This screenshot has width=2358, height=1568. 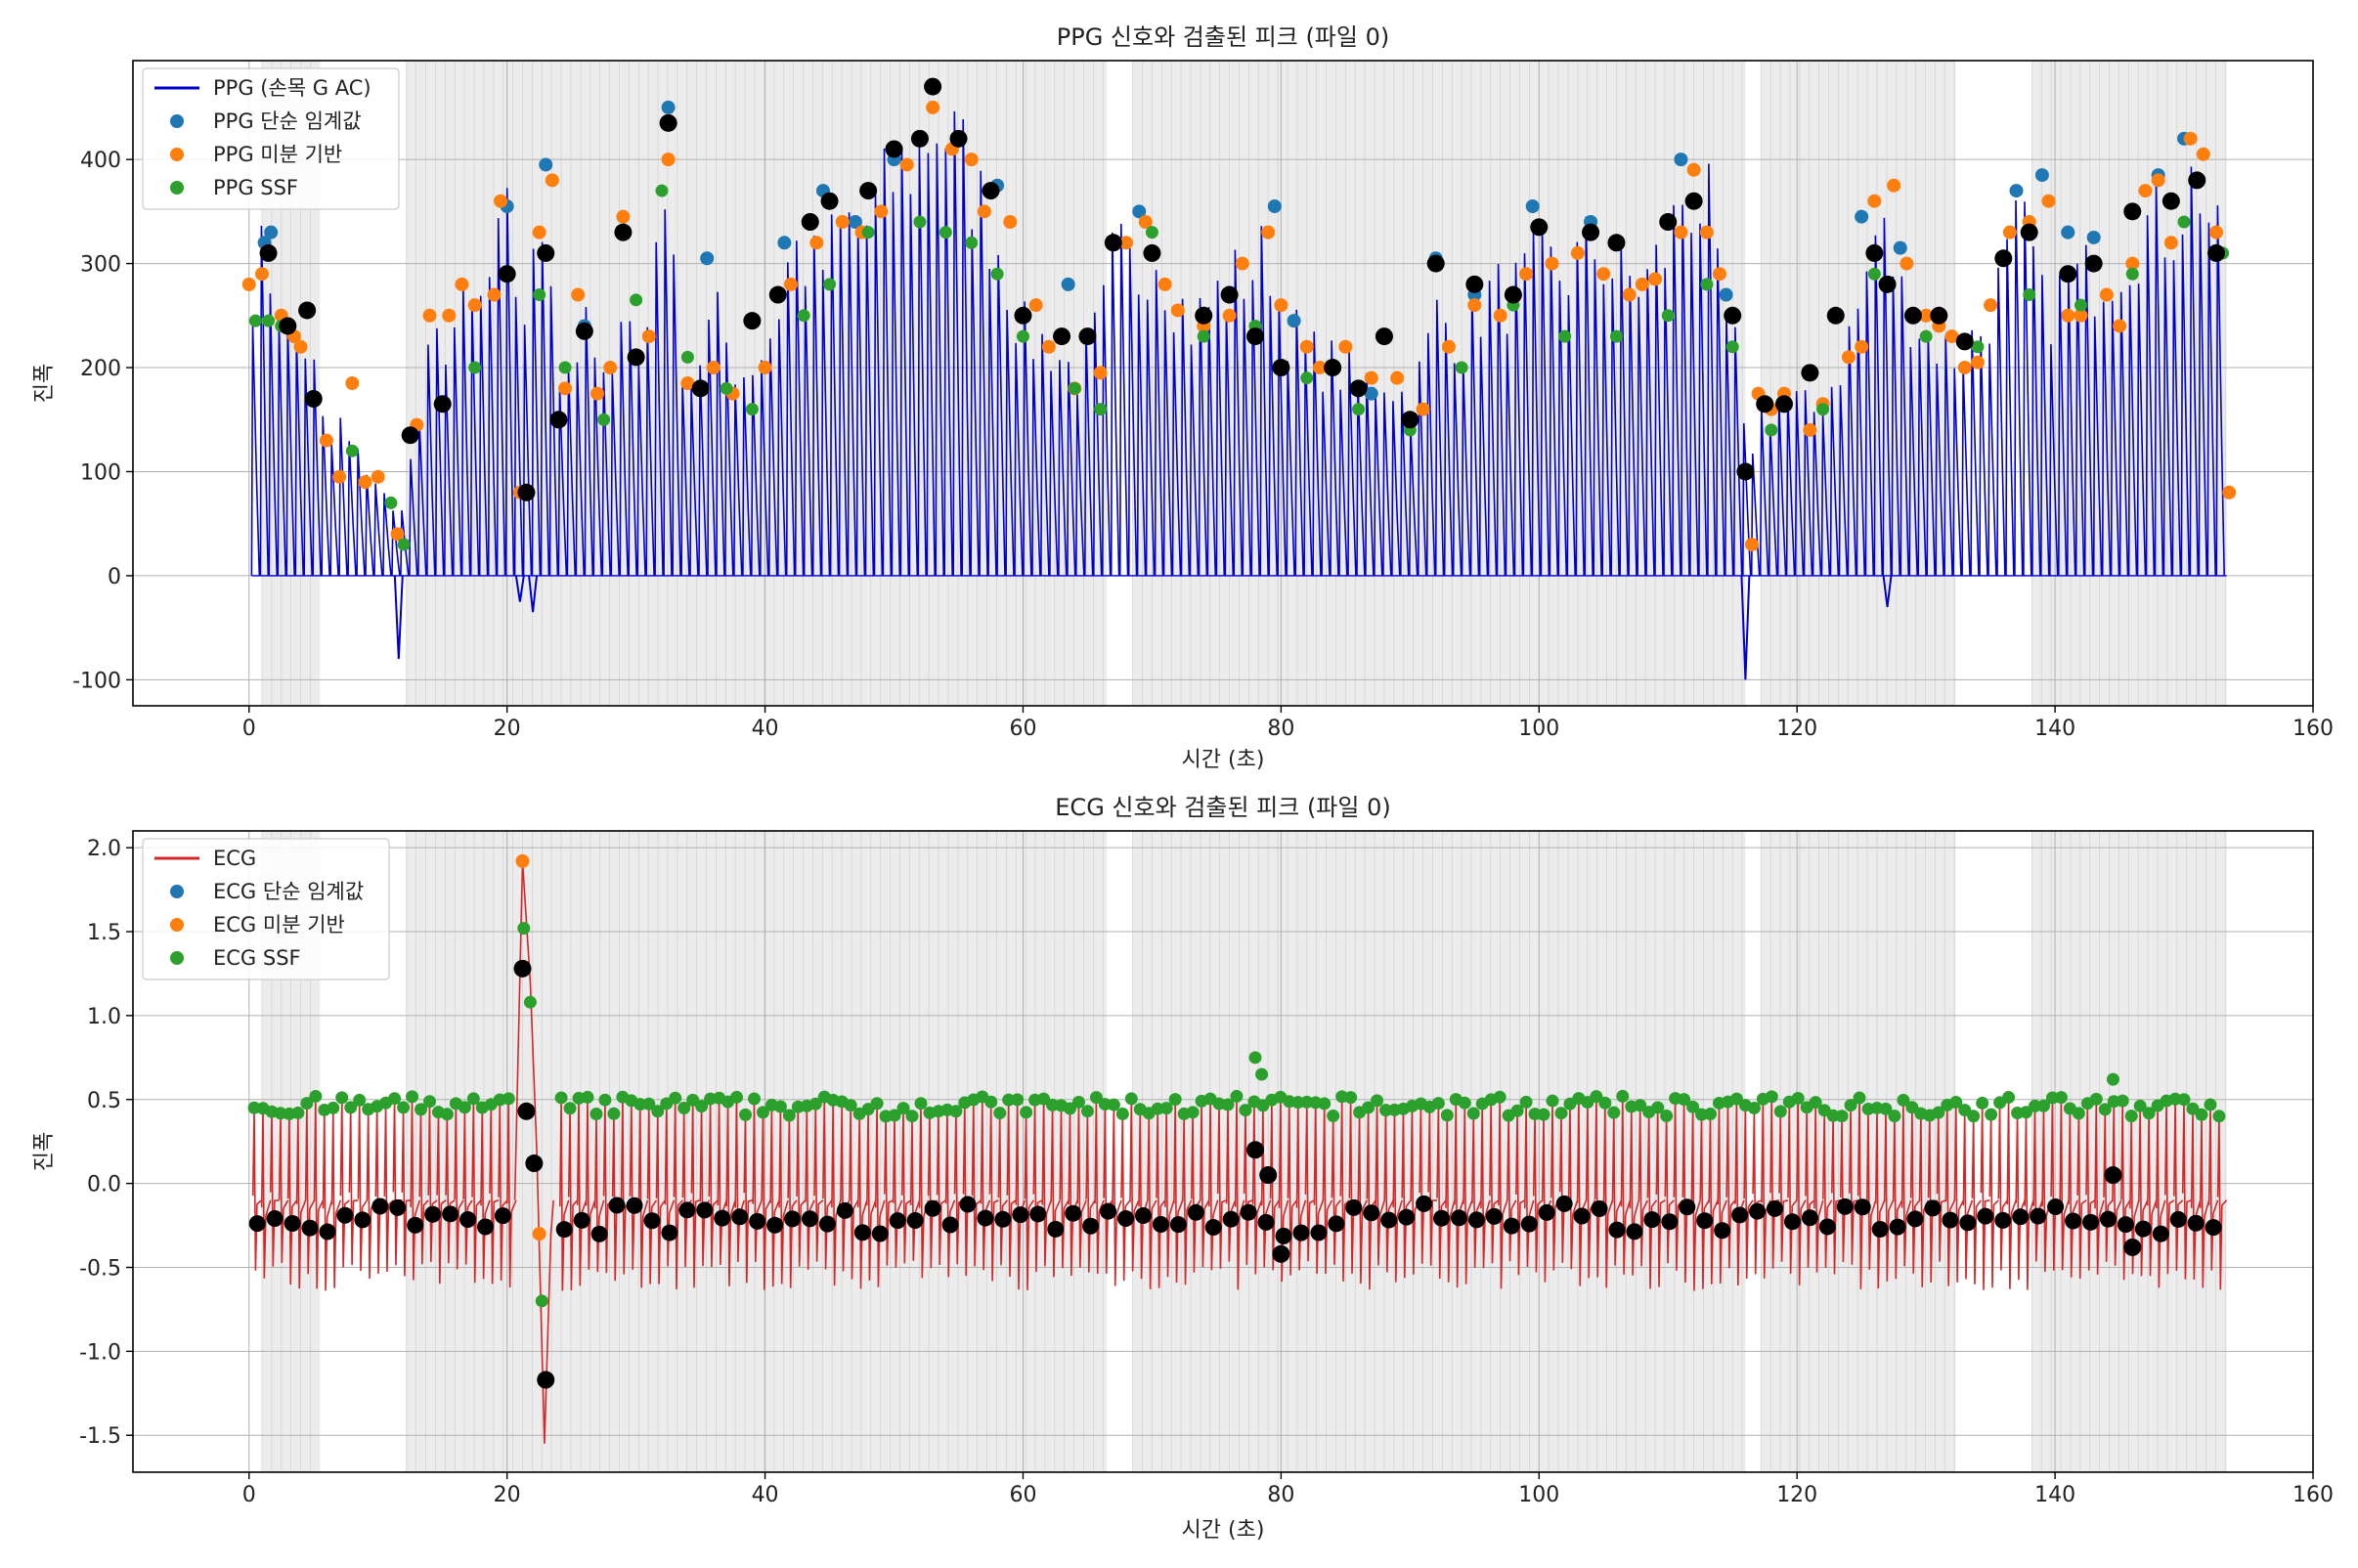 What do you see at coordinates (2054, 1495) in the screenshot?
I see `ecg-x-tick-label: 140` at bounding box center [2054, 1495].